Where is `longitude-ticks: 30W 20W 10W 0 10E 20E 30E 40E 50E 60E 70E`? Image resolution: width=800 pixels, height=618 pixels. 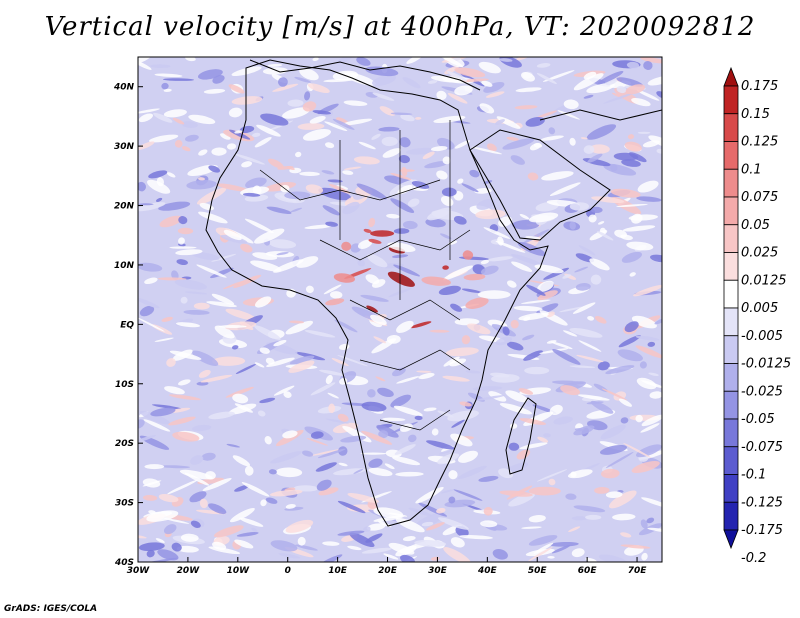
longitude-ticks: 30W 20W 10W 0 10E 20E 30E 40E 50E 60E 70E is located at coordinates (387, 566).